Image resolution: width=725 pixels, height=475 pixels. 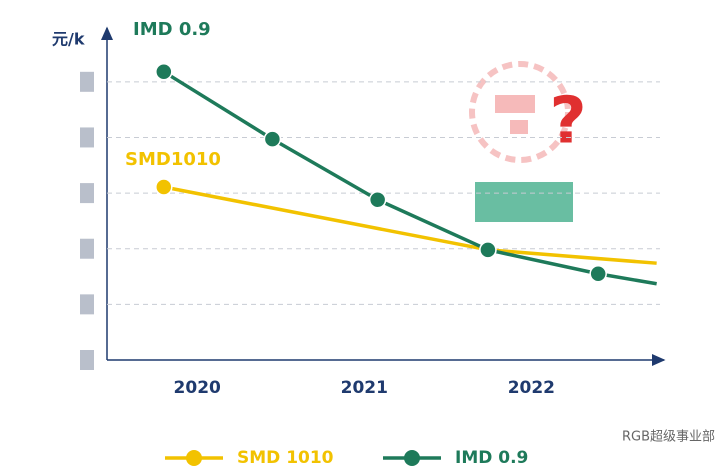 What do you see at coordinates (491, 458) in the screenshot?
I see `legend-label: IMD 0.9` at bounding box center [491, 458].